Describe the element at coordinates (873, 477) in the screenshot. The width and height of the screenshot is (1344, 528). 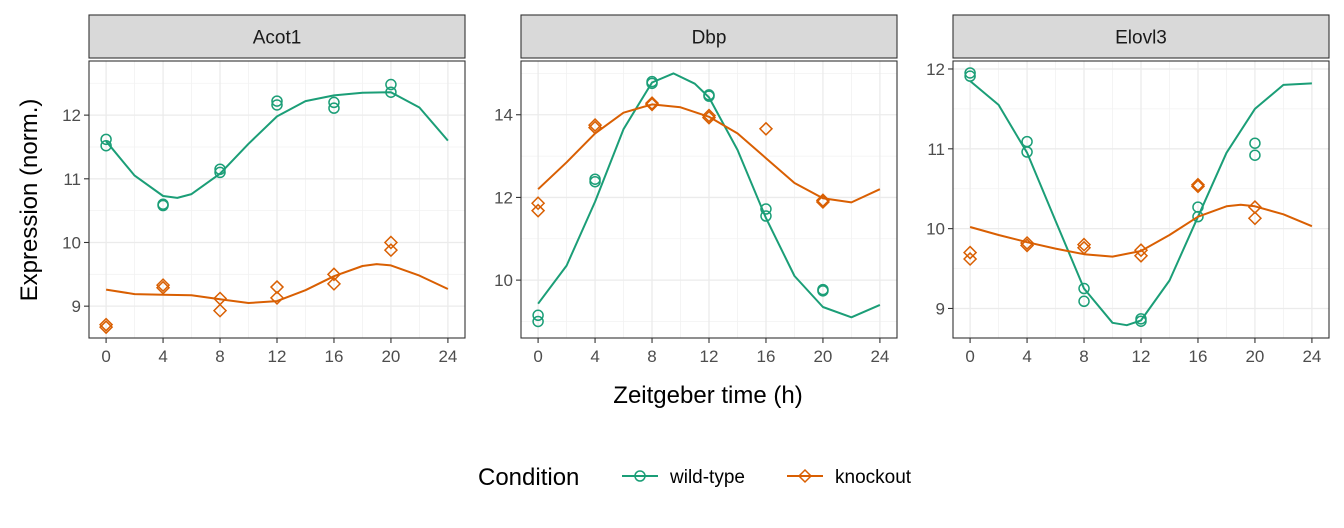
I see `legend-label: knockout` at that location.